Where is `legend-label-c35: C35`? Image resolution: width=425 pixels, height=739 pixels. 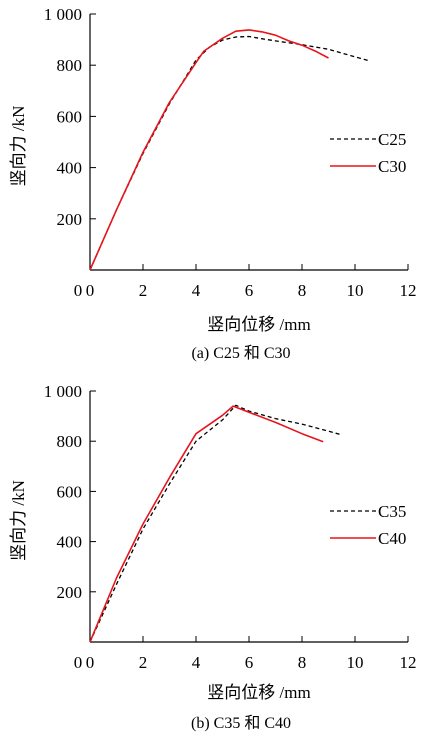 legend-label-c35: C35 is located at coordinates (392, 511).